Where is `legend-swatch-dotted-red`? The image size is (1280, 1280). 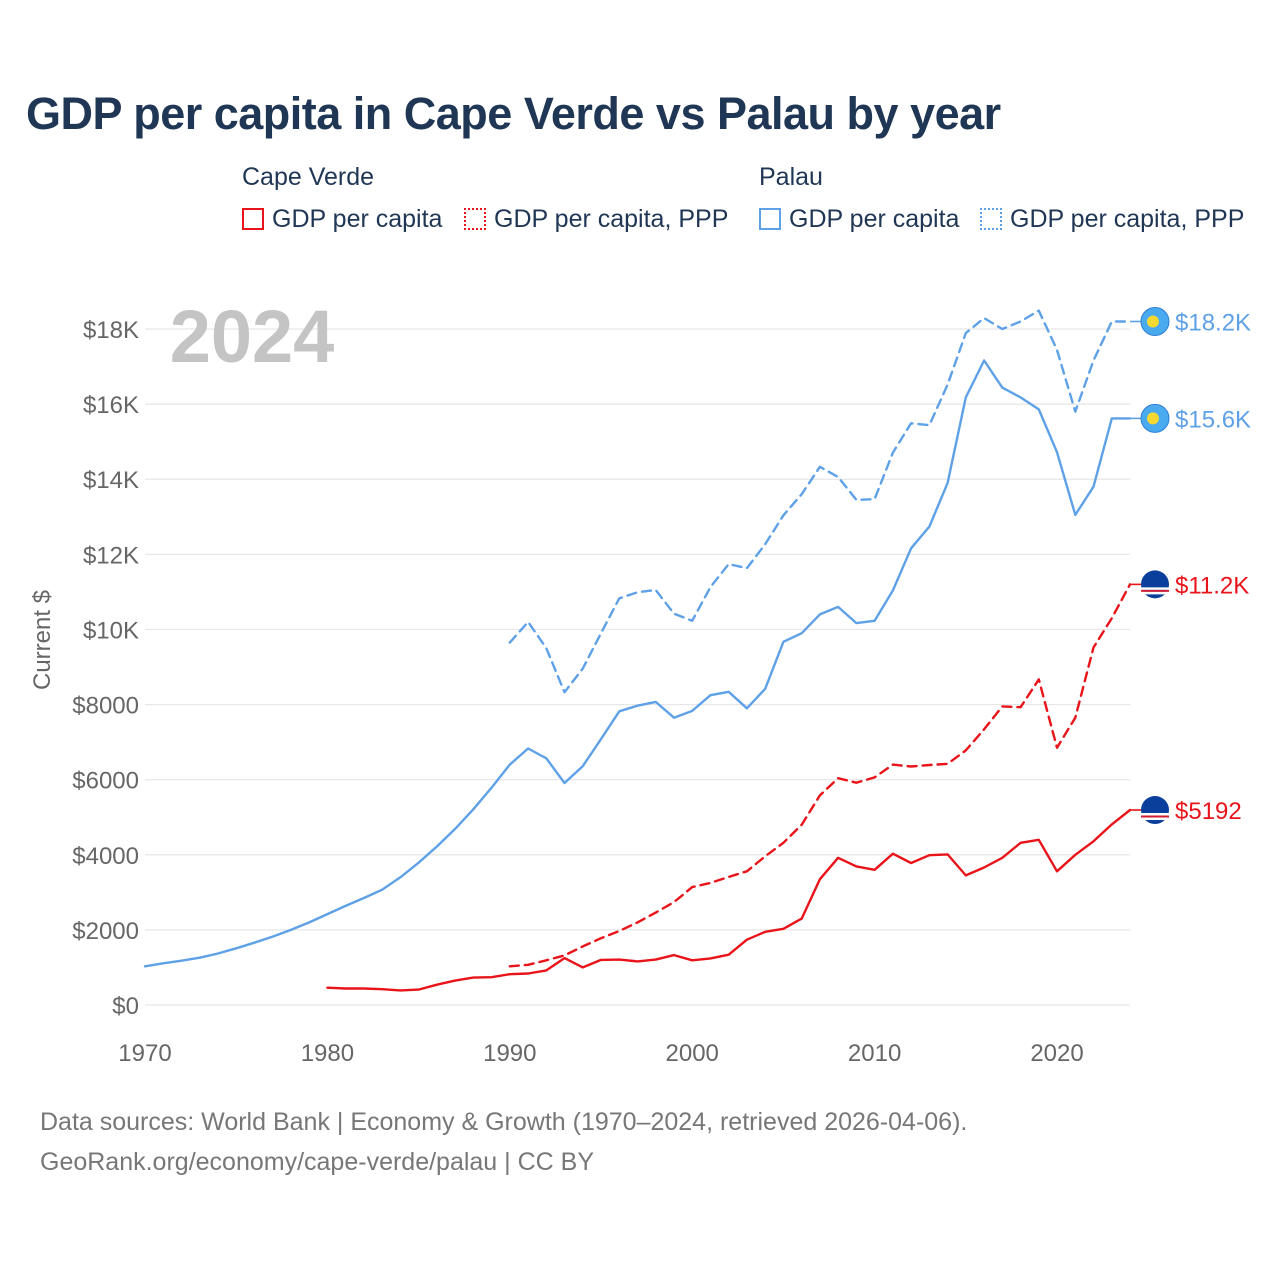
legend-swatch-dotted-red is located at coordinates (475, 219).